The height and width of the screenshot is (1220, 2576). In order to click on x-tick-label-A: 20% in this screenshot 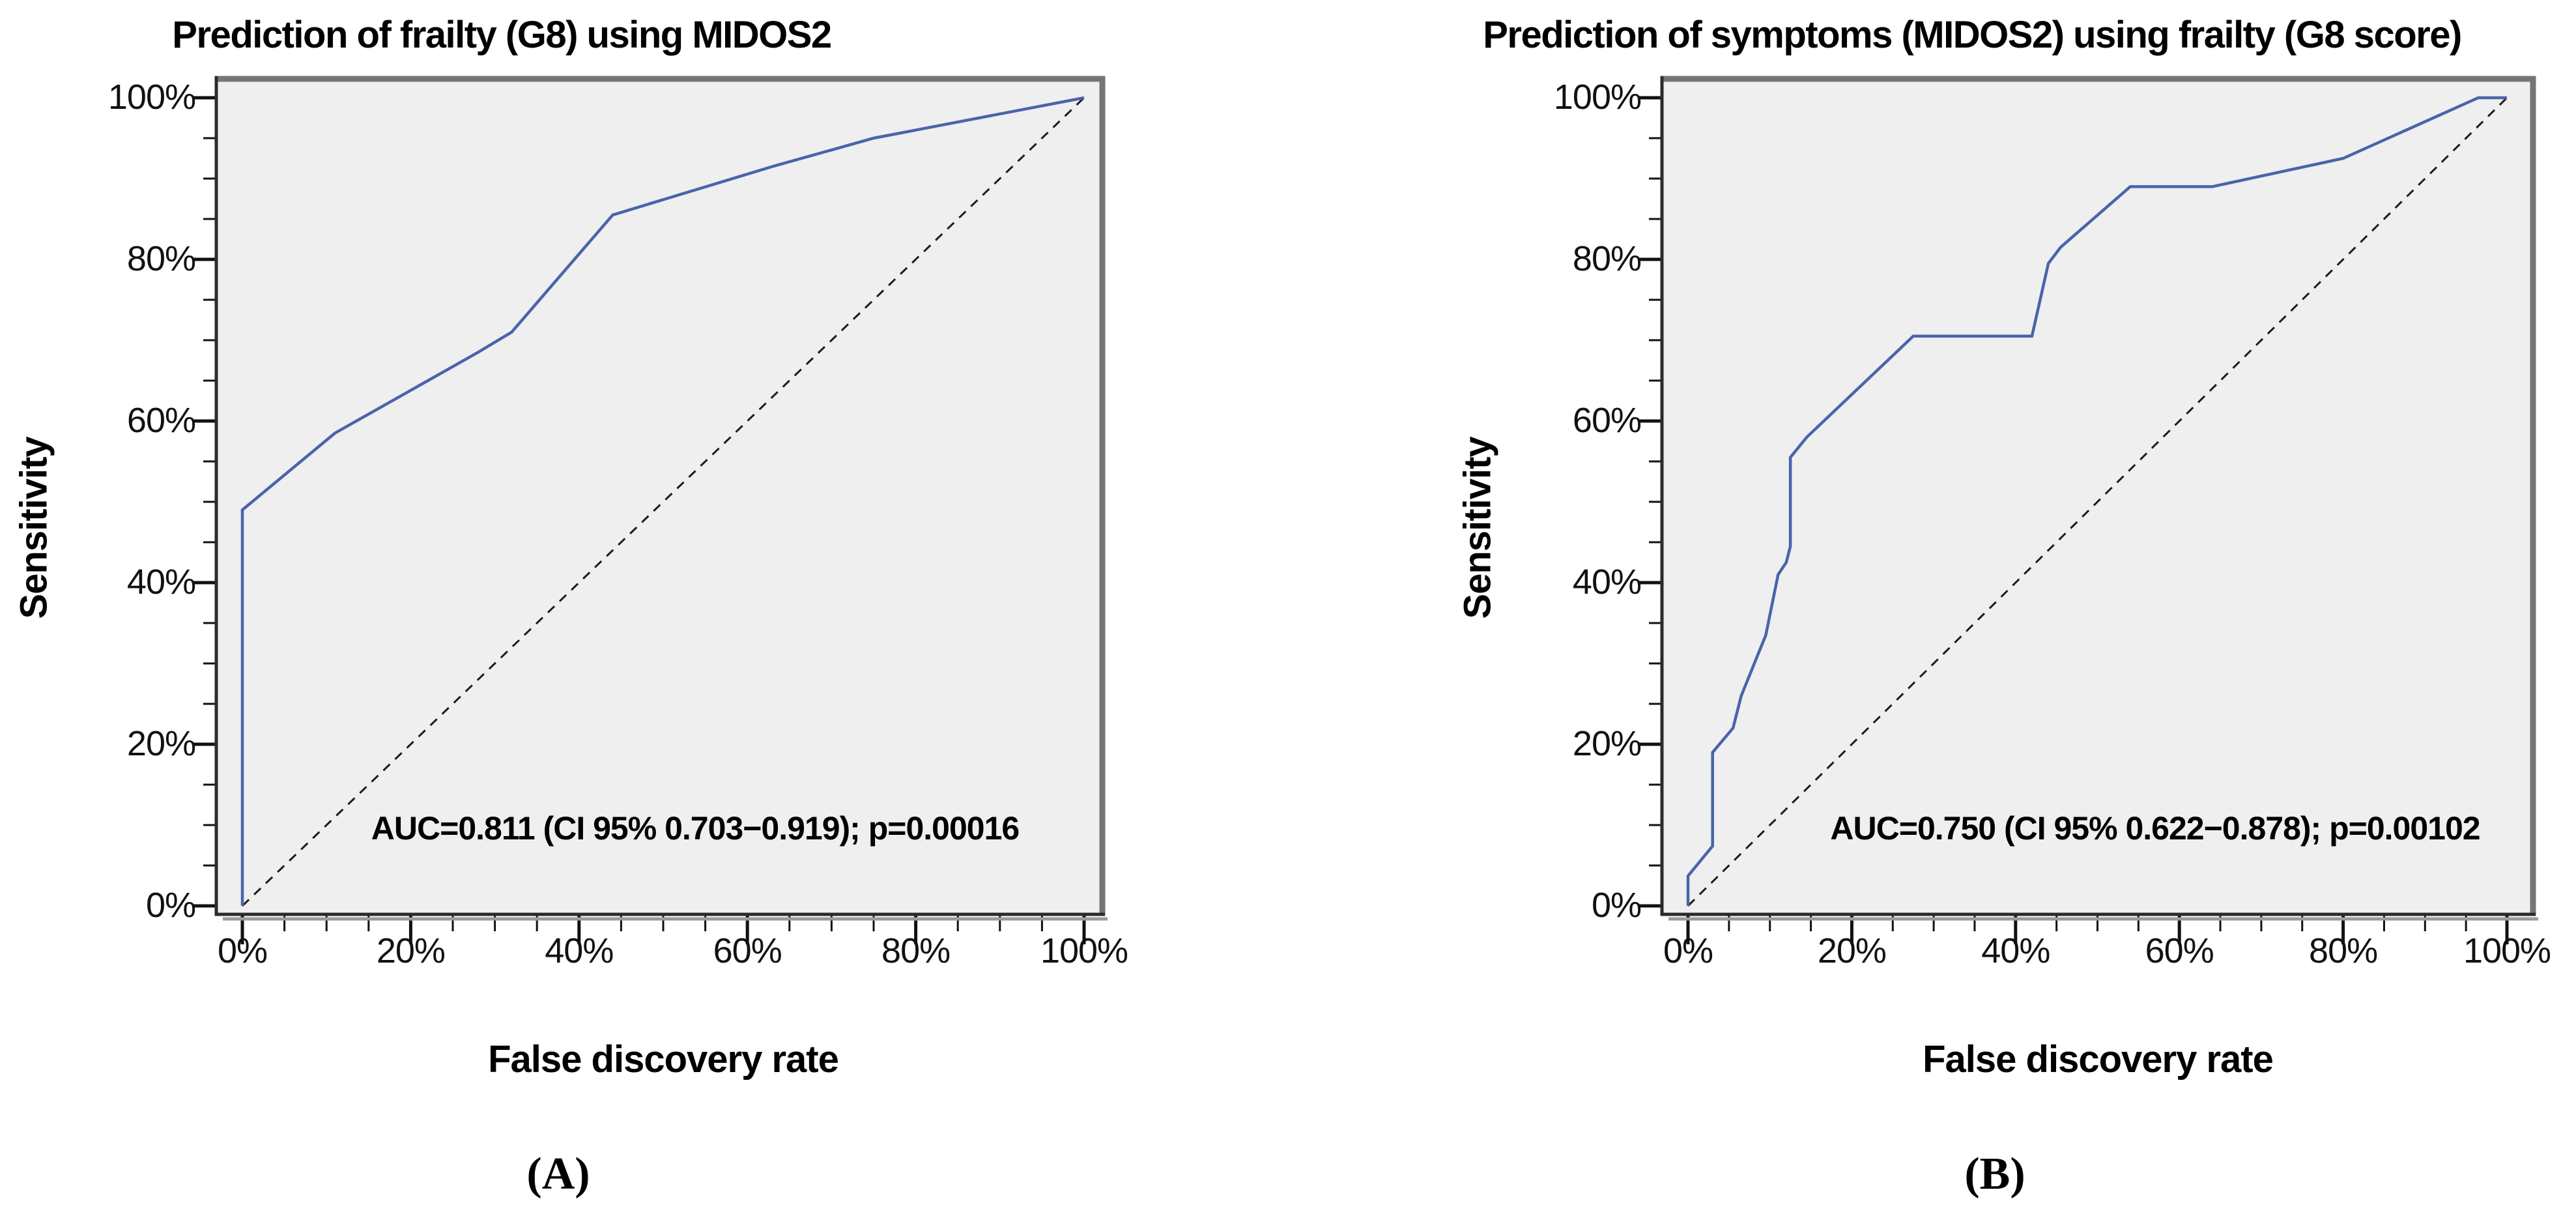, I will do `click(411, 950)`.